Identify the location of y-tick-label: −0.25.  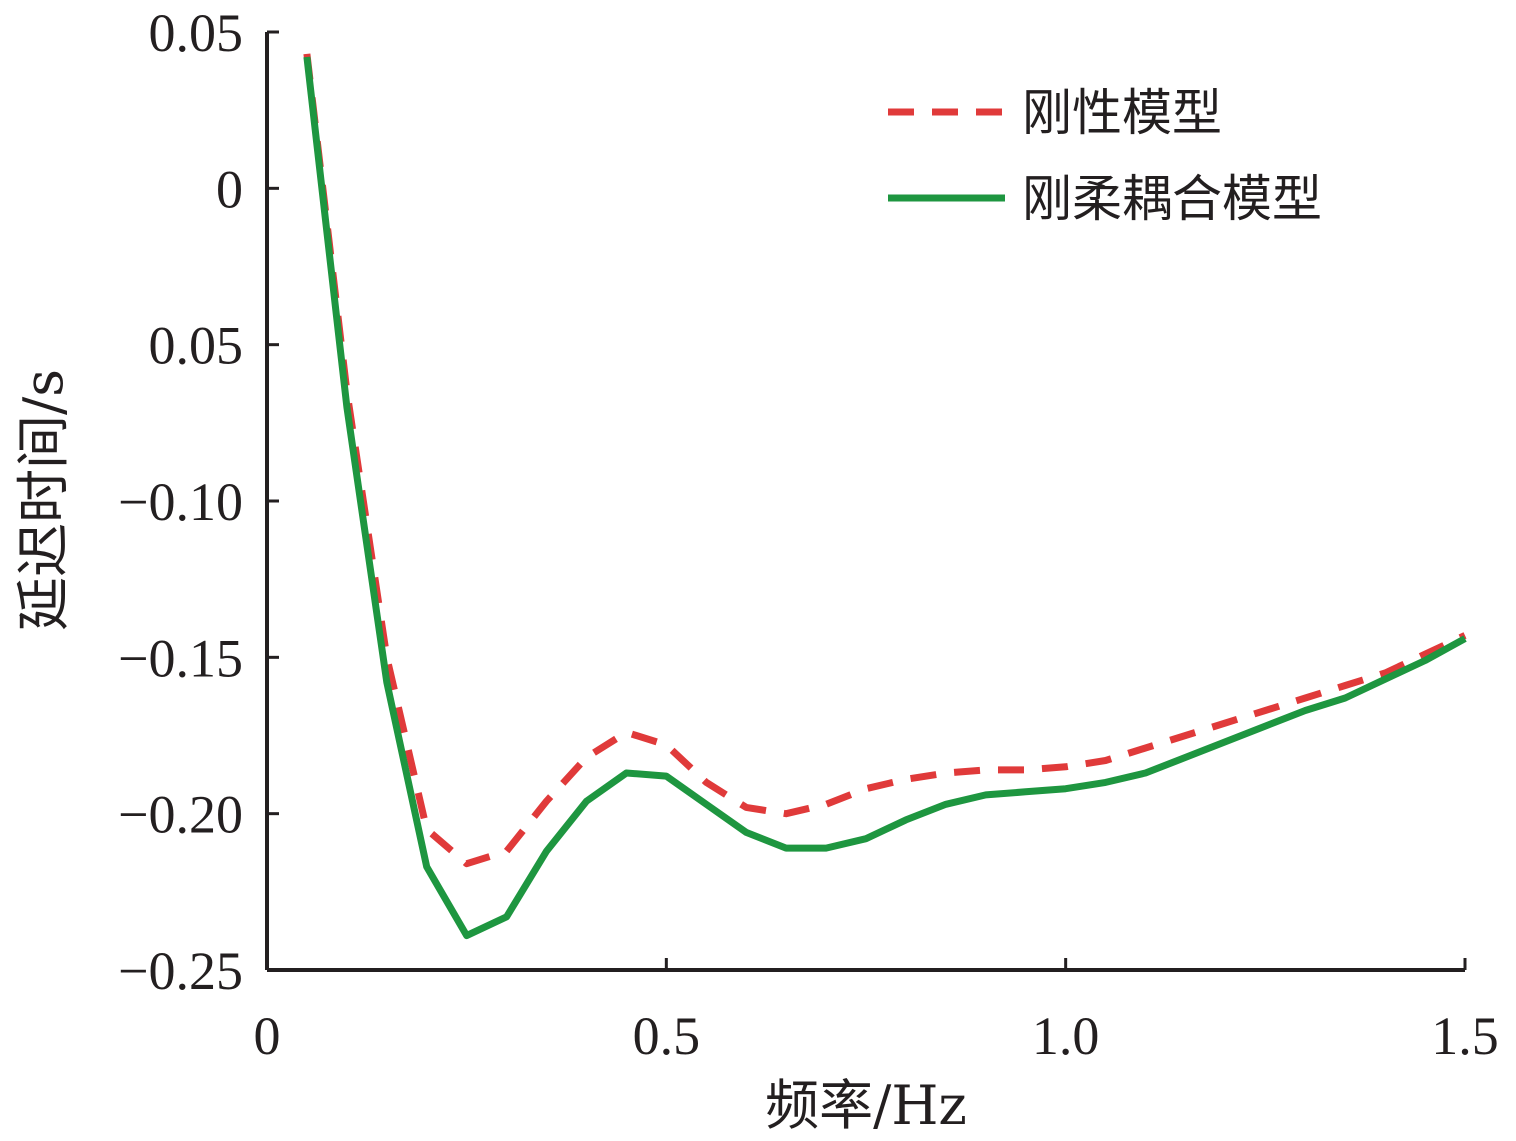
(180, 971).